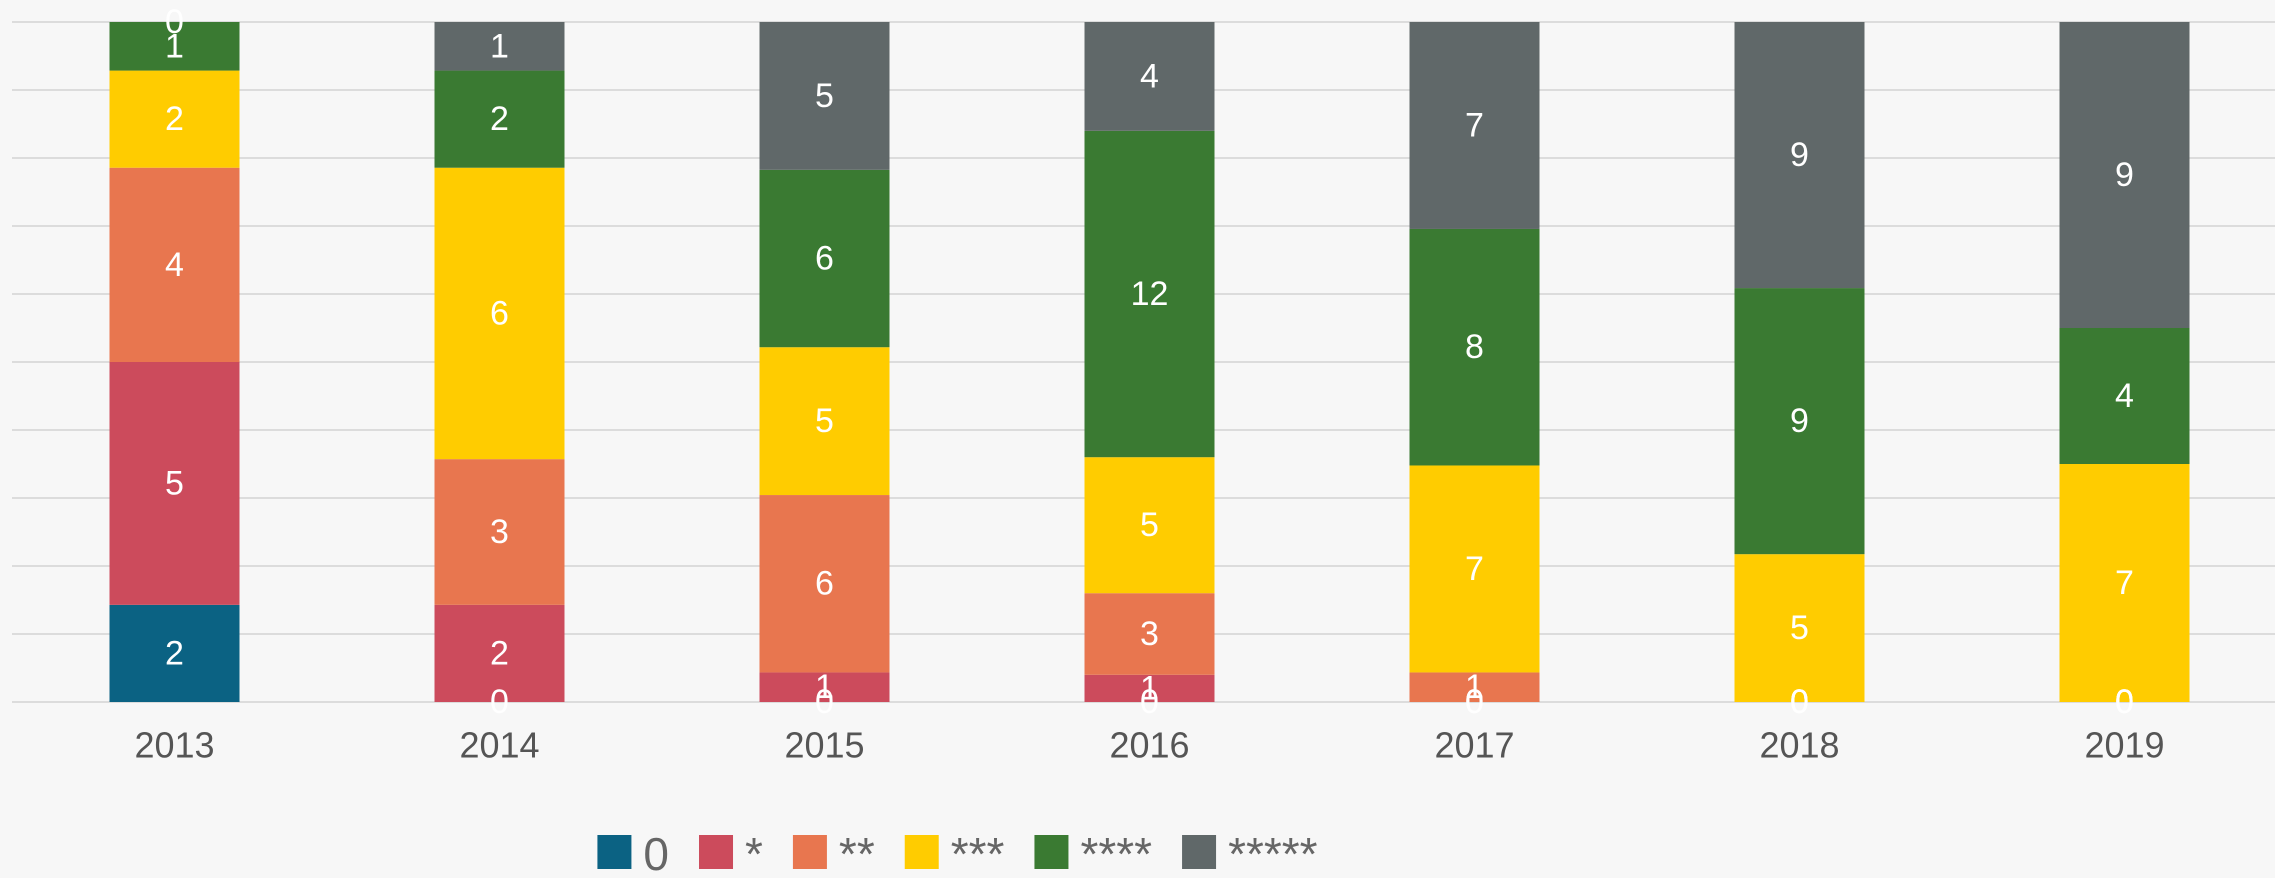 Image resolution: width=2275 pixels, height=878 pixels. Describe the element at coordinates (1273, 853) in the screenshot. I see `legend-label: *****` at that location.